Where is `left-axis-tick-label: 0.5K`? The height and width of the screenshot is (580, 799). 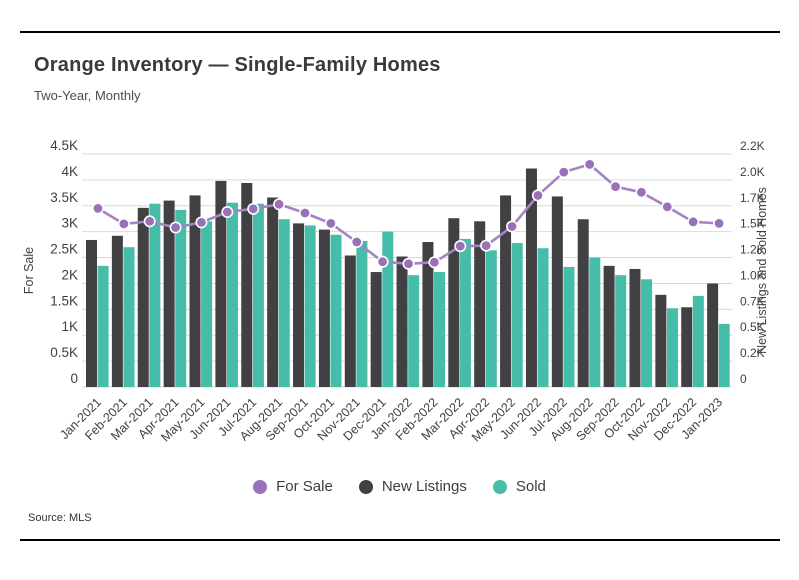
left-axis-tick-label: 0.5K is located at coordinates (64, 352).